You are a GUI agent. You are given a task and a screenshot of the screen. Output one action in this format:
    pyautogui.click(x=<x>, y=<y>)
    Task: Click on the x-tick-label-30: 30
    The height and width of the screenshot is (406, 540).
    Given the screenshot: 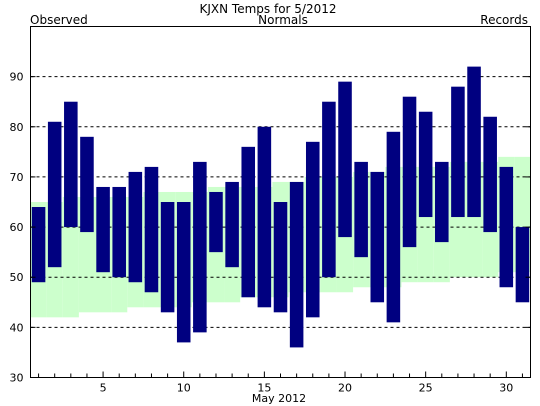 What is the action you would take?
    pyautogui.click(x=506, y=388)
    